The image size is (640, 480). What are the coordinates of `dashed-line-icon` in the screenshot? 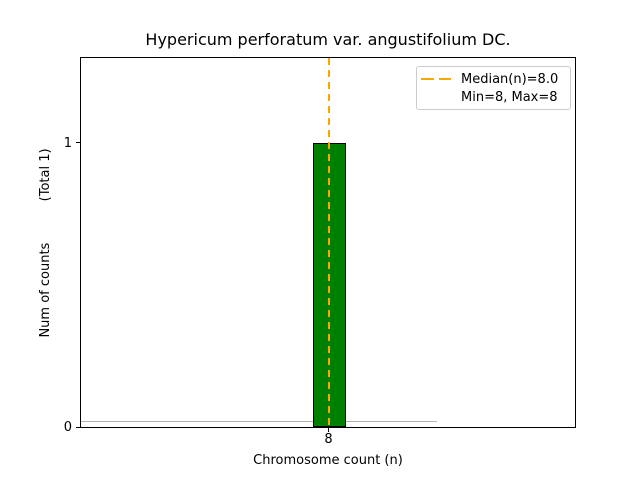 It's located at (436, 79).